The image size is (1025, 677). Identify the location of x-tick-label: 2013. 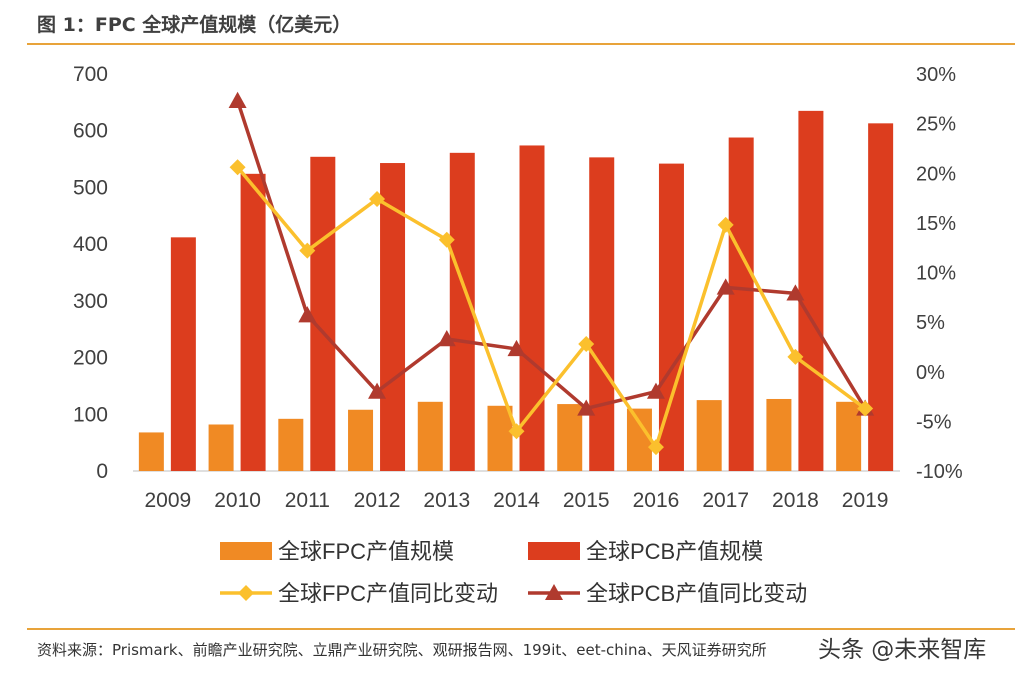
(446, 500).